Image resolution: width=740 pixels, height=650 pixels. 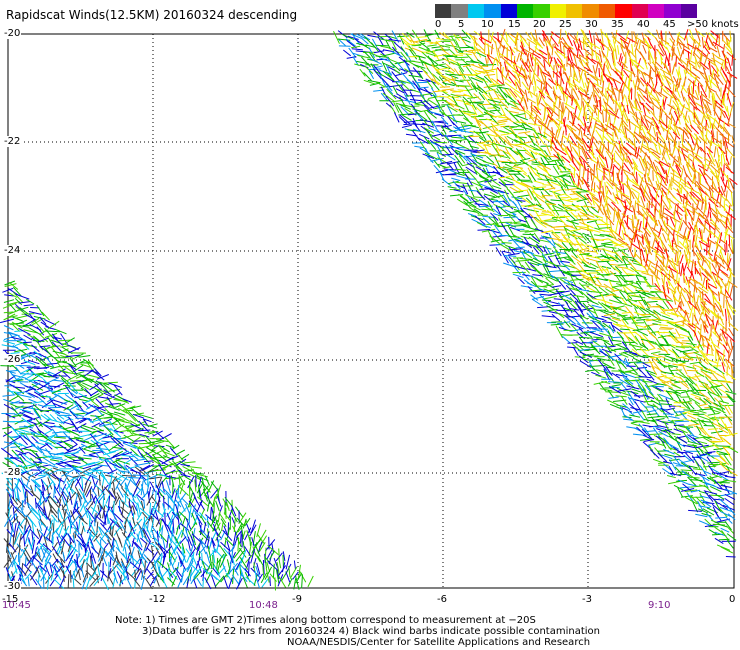 I want to click on scale-label-20: 20, so click(x=539, y=24).